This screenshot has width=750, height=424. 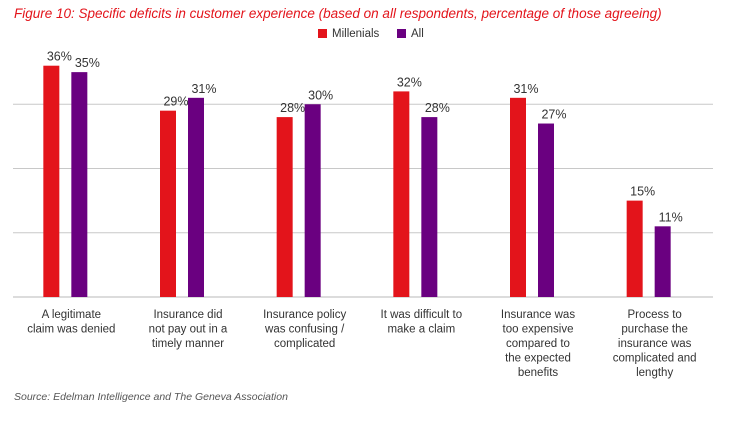 What do you see at coordinates (87, 63) in the screenshot?
I see `data-label: 35%` at bounding box center [87, 63].